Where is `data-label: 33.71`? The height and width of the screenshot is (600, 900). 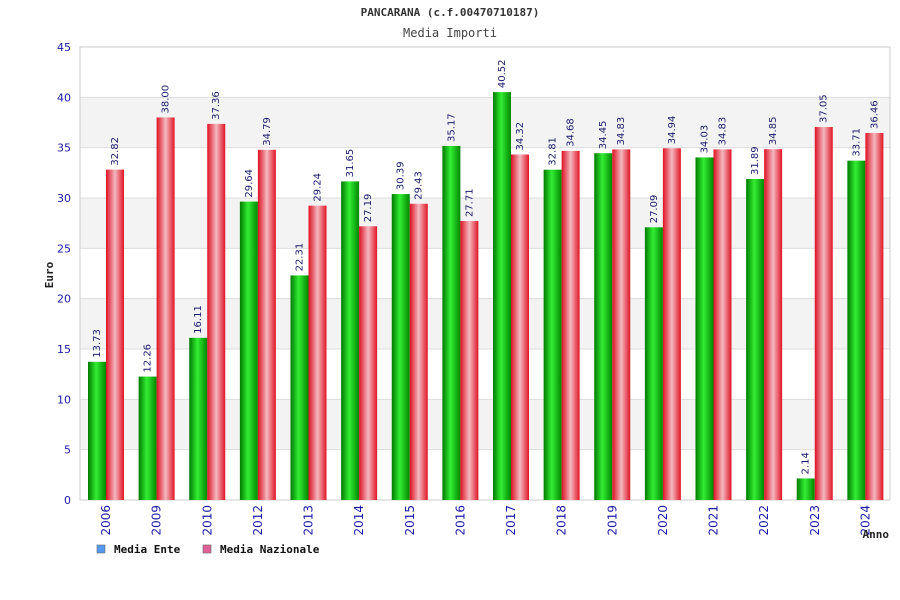 data-label: 33.71 is located at coordinates (856, 142).